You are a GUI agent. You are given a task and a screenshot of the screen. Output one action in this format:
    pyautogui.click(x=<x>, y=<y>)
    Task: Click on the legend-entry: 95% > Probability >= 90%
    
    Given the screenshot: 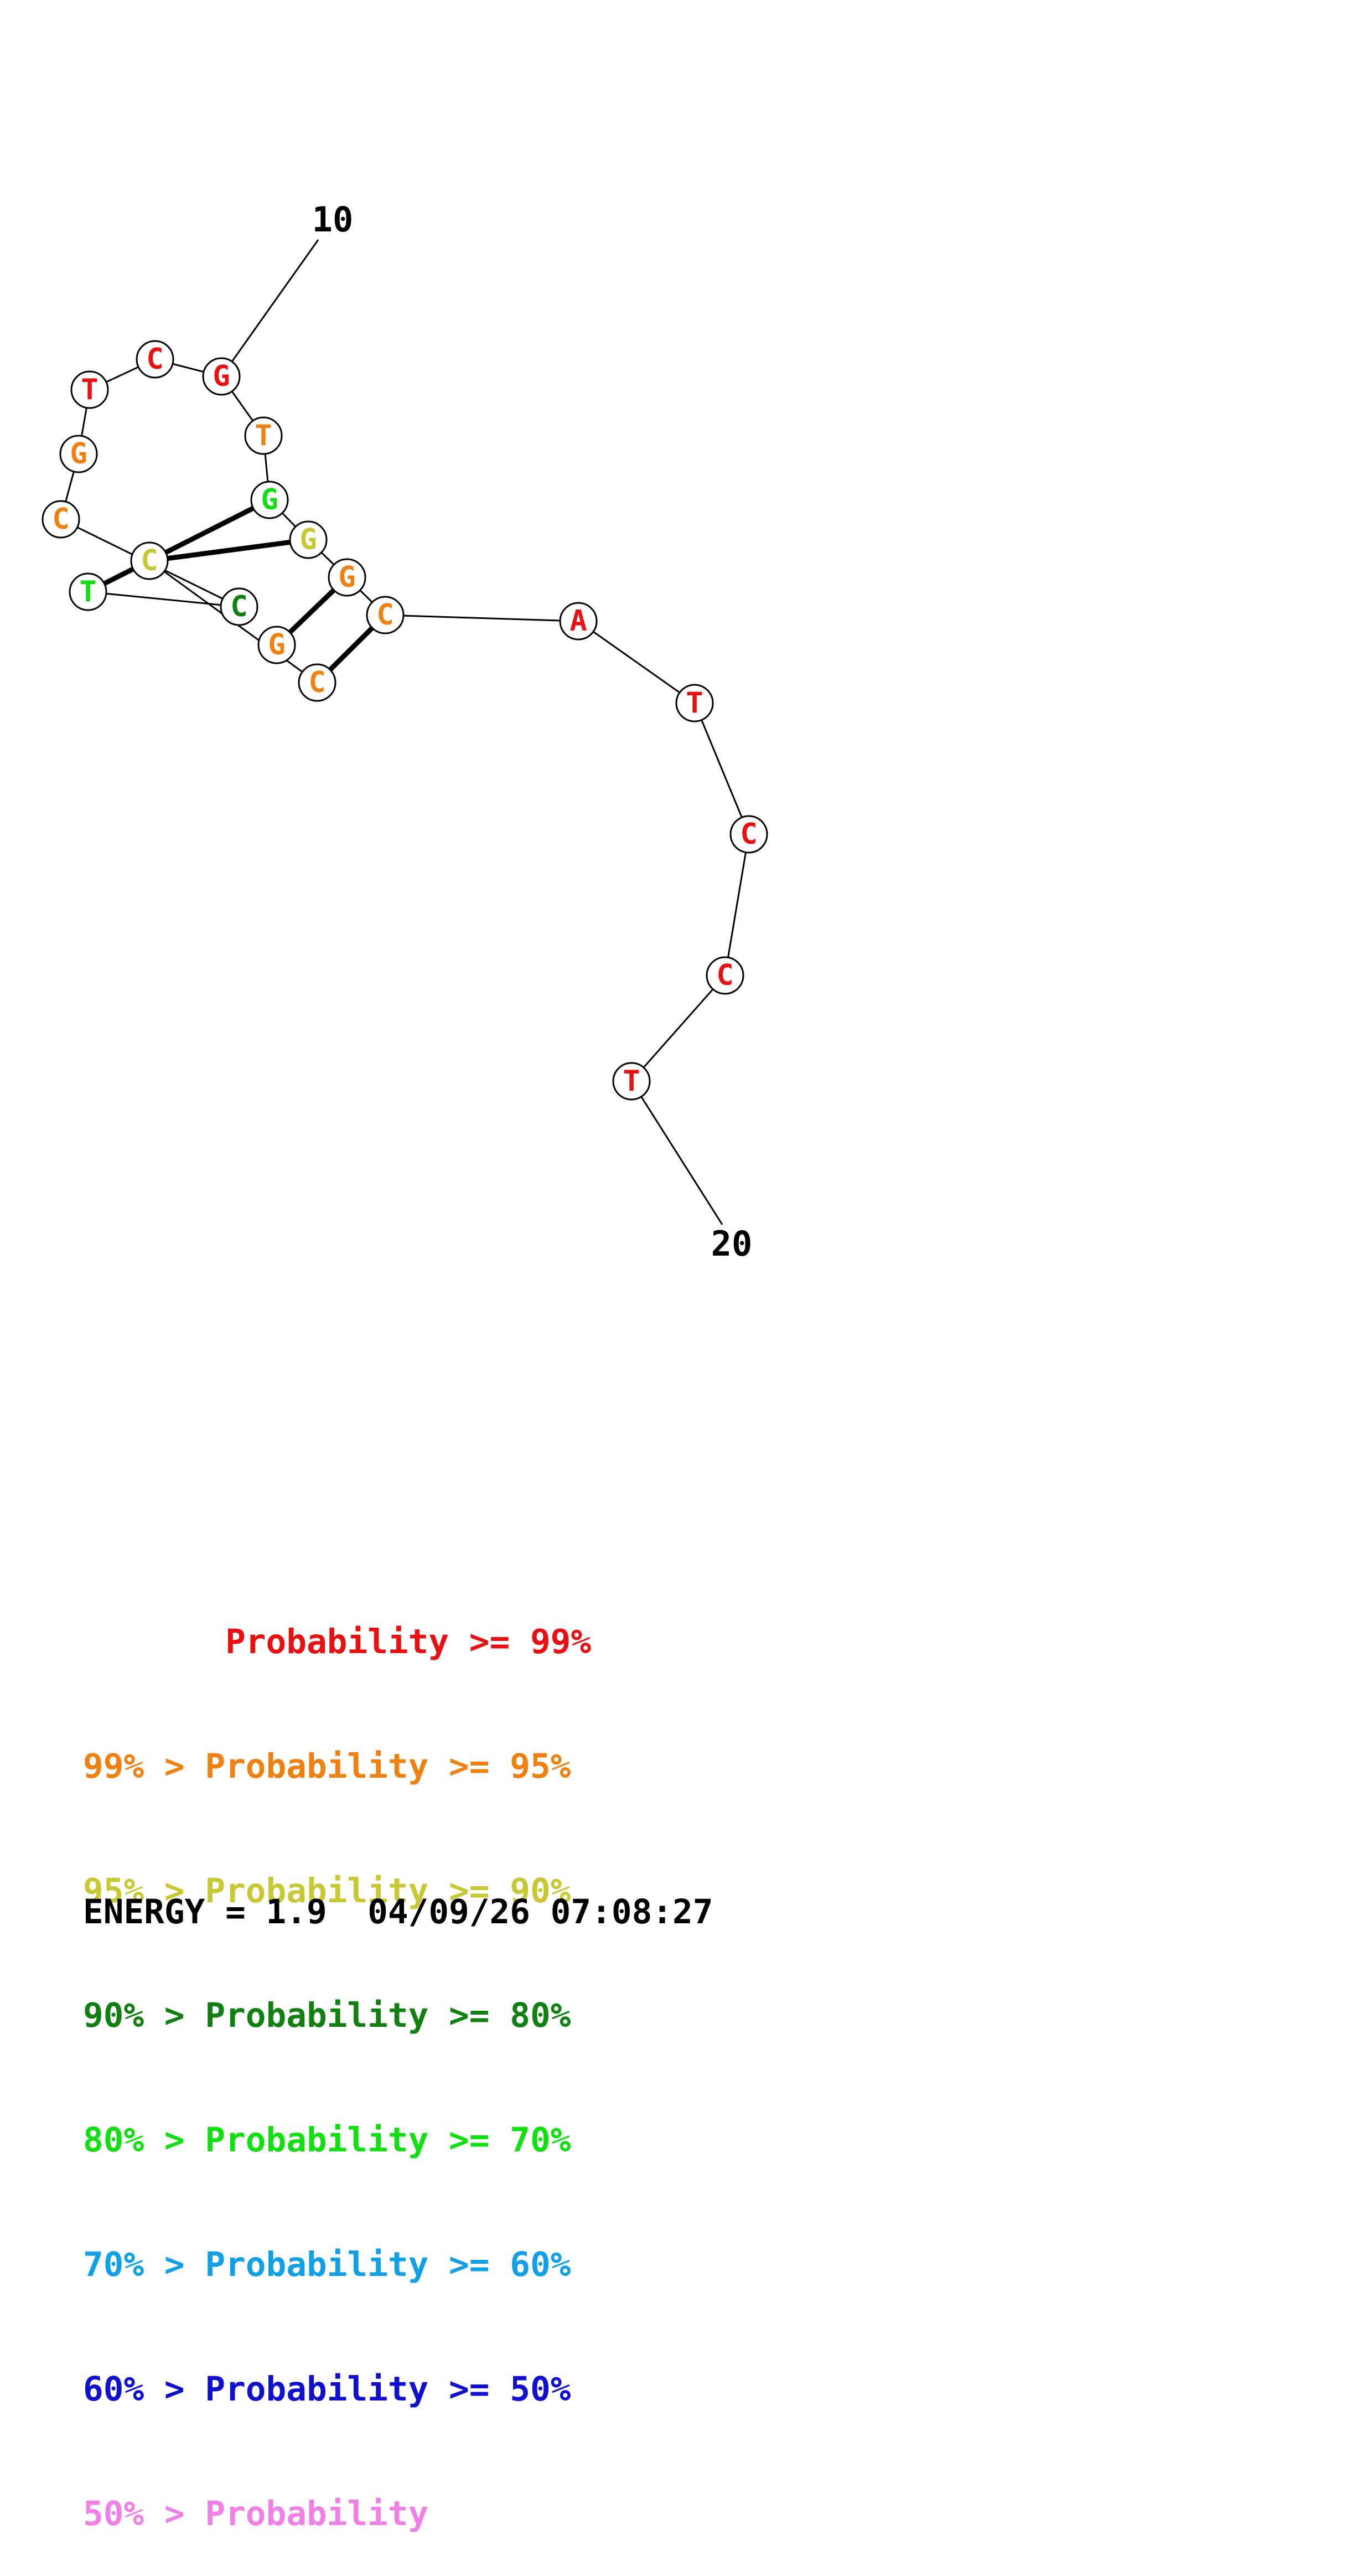 What is the action you would take?
    pyautogui.click(x=327, y=1891)
    